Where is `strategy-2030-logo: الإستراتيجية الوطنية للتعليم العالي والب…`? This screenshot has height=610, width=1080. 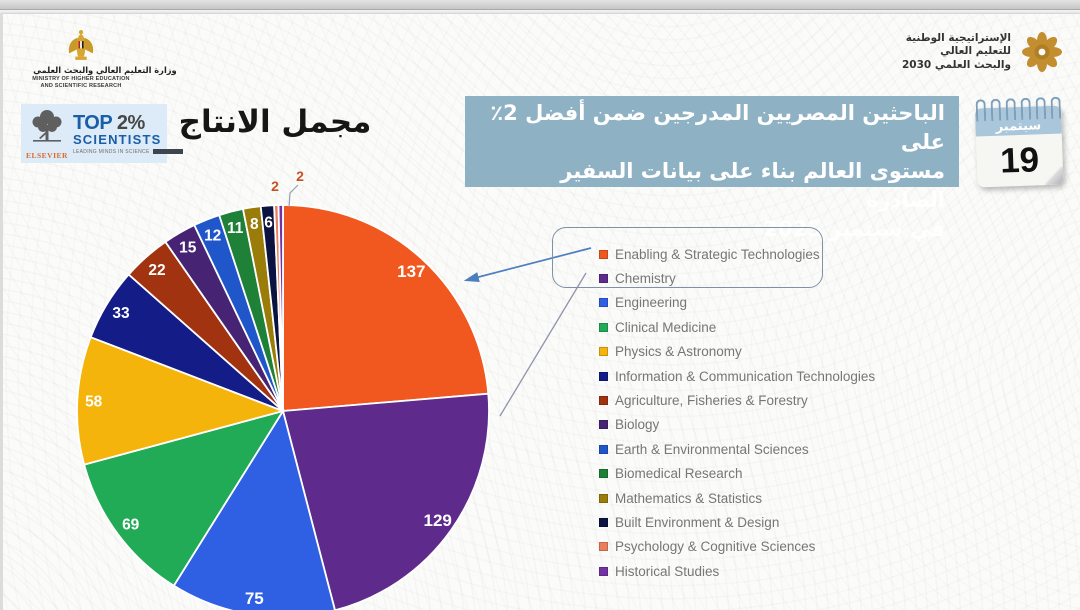
strategy-2030-logo: الإستراتيجية الوطنية للتعليم العالي والب… is located at coordinates (983, 52).